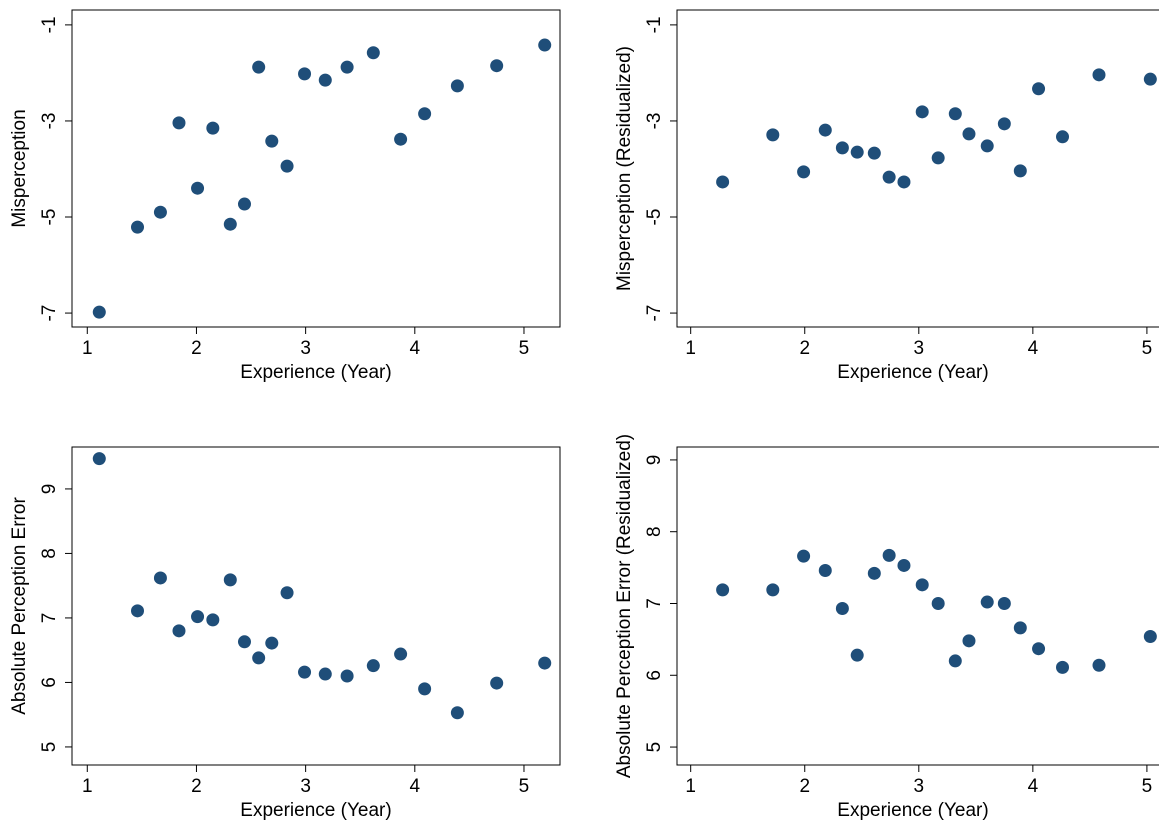 The image size is (1159, 825). I want to click on y-tick-label: 8, so click(654, 531).